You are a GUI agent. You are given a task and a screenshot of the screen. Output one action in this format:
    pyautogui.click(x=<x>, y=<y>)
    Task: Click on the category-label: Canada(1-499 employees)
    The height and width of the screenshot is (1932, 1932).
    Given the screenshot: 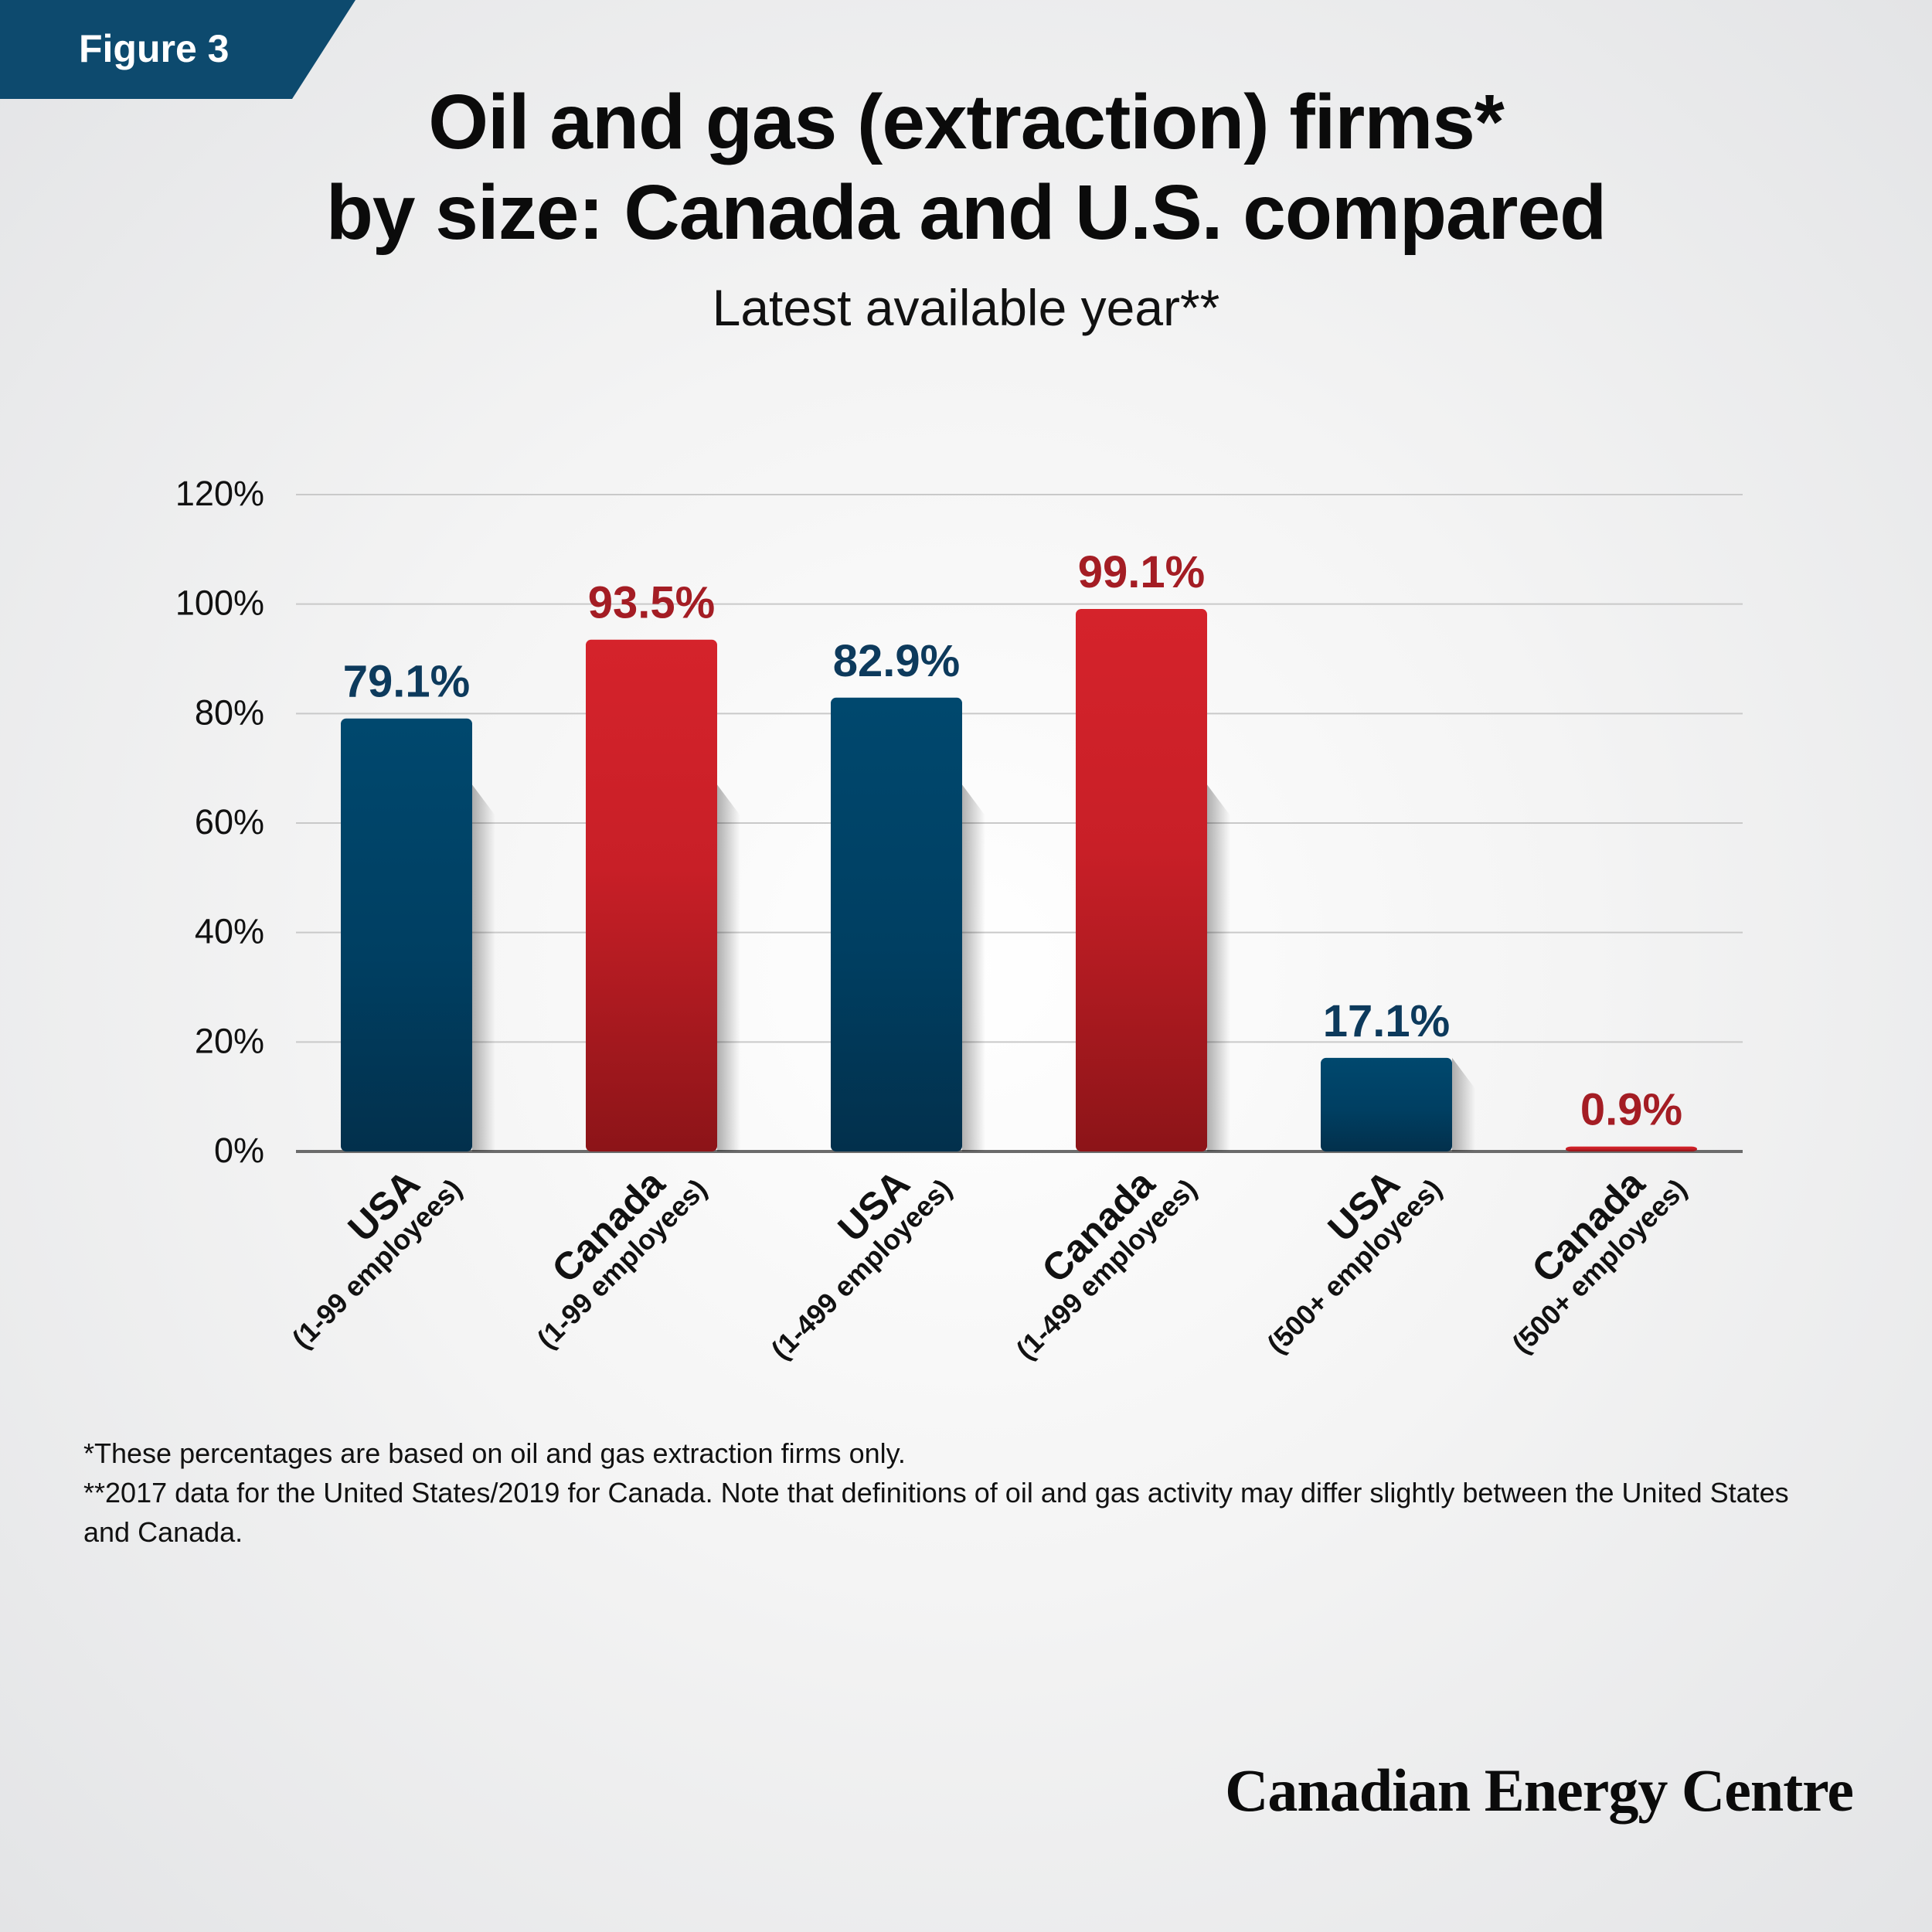 What is the action you would take?
    pyautogui.click(x=1106, y=1263)
    